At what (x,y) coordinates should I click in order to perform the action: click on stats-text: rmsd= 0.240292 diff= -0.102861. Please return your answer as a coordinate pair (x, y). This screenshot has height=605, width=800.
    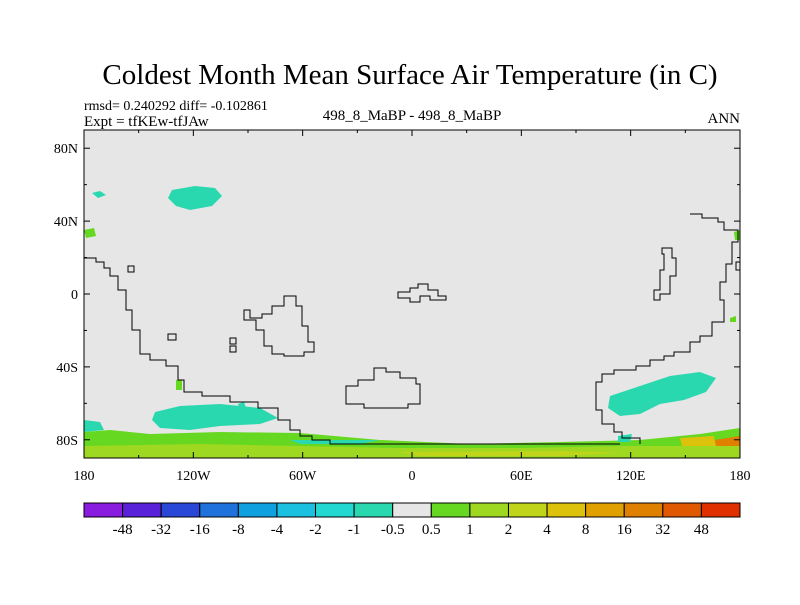
    Looking at the image, I should click on (176, 106).